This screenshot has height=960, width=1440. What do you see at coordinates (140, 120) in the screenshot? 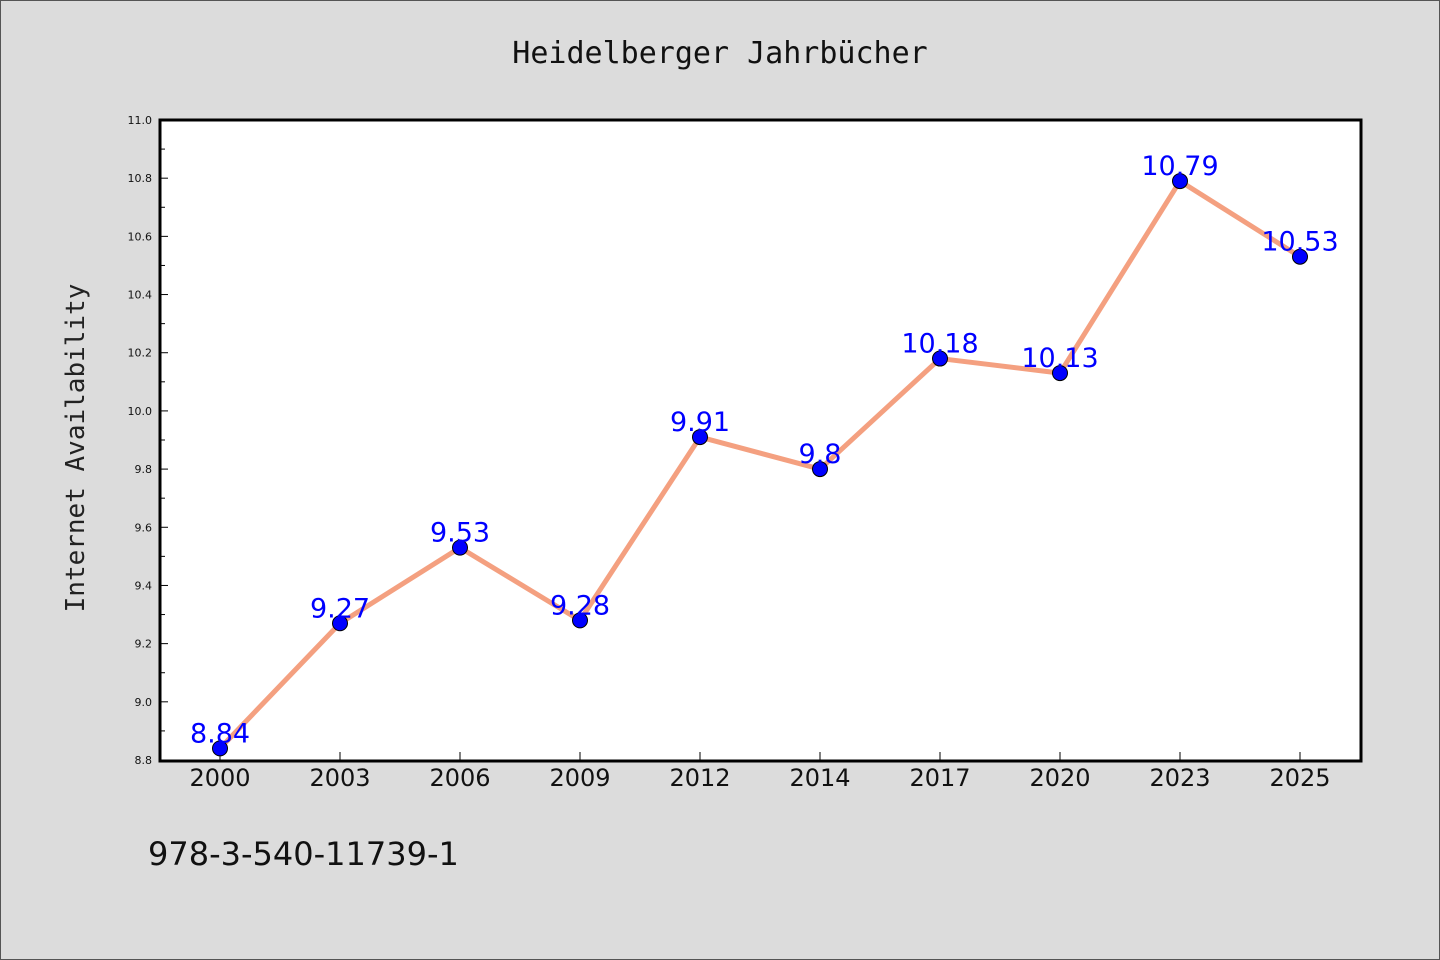
I see `y-tick-label: 11.0` at bounding box center [140, 120].